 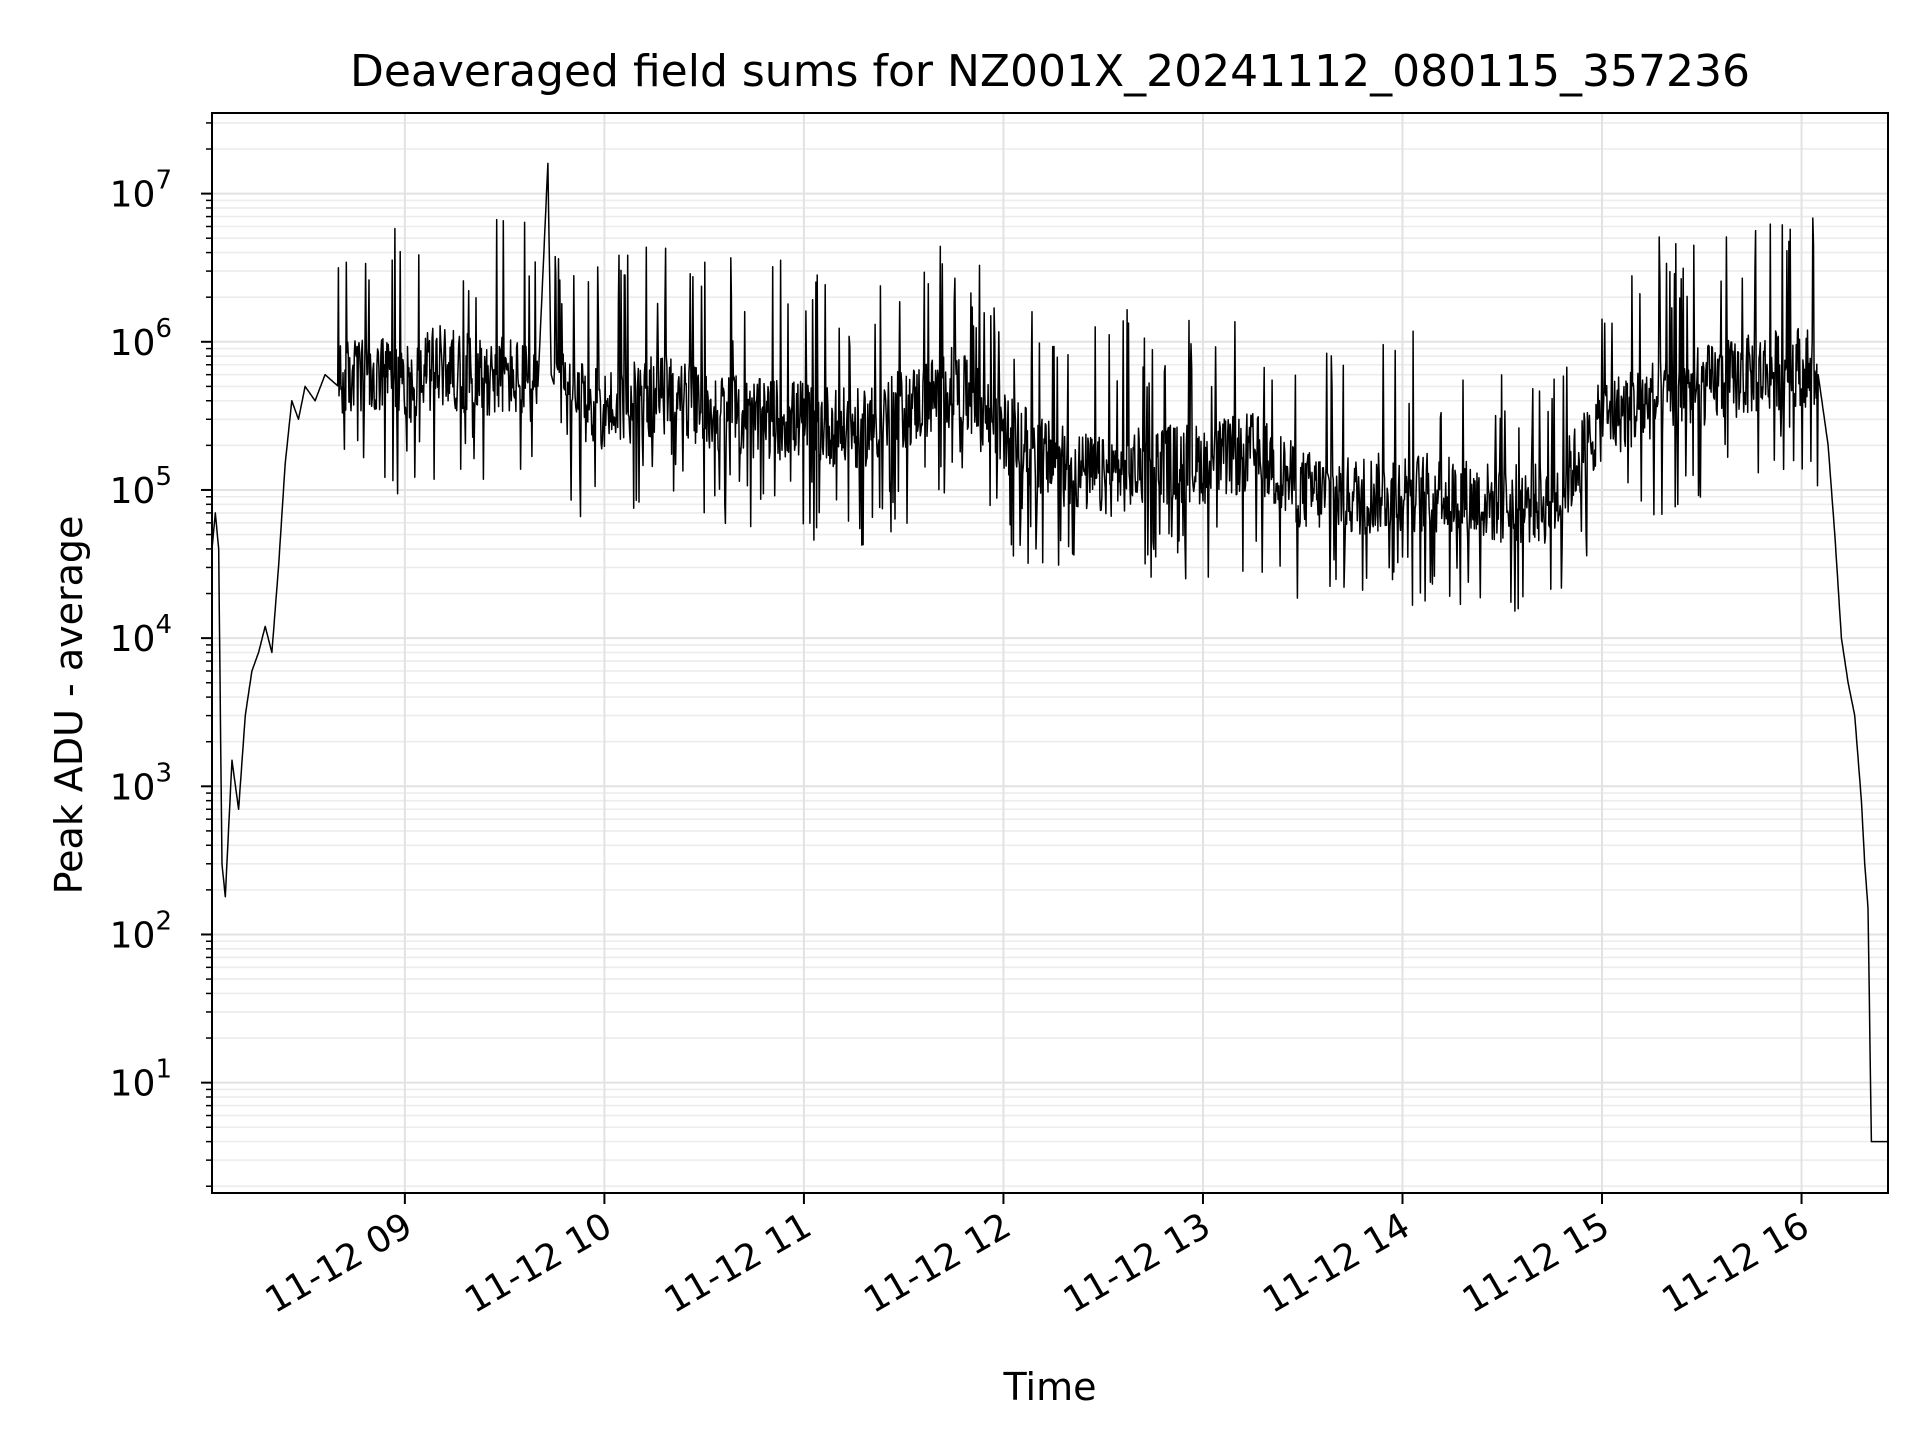 I want to click on y-axis-ticks: 10¹ 10² 10³ 10⁴ 10⁵ 10⁶ 10⁷, so click(x=161, y=654).